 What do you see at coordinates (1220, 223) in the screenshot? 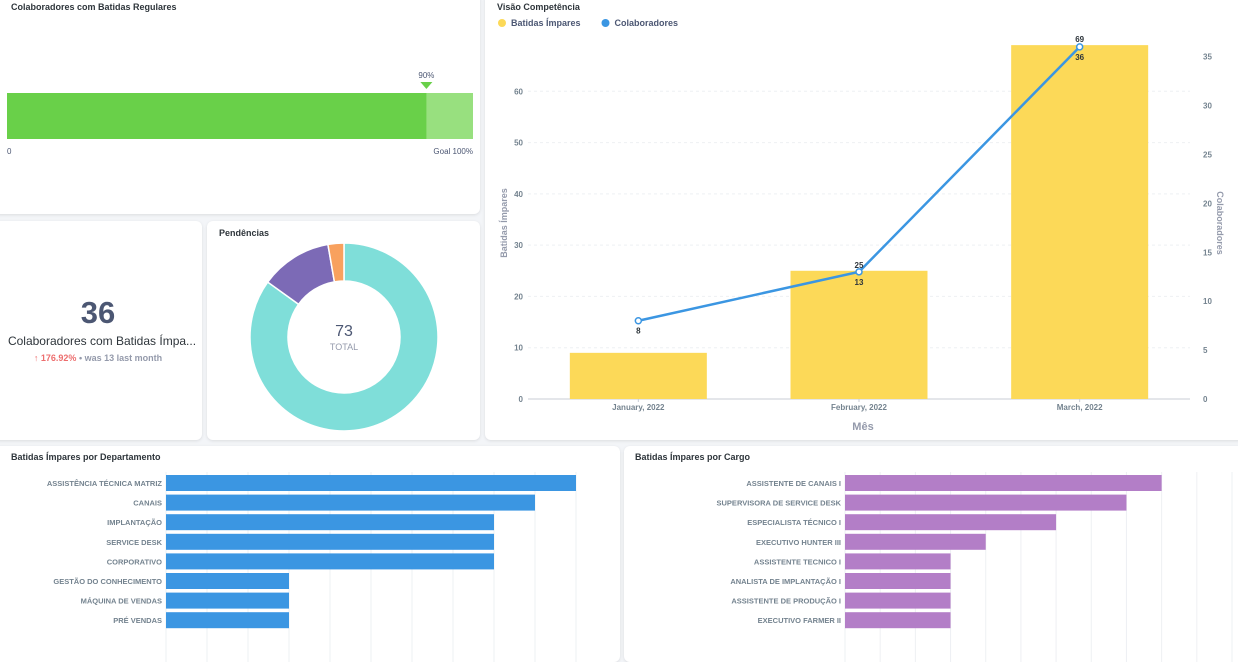
I see `y-right-axis-title: Colaboradores` at bounding box center [1220, 223].